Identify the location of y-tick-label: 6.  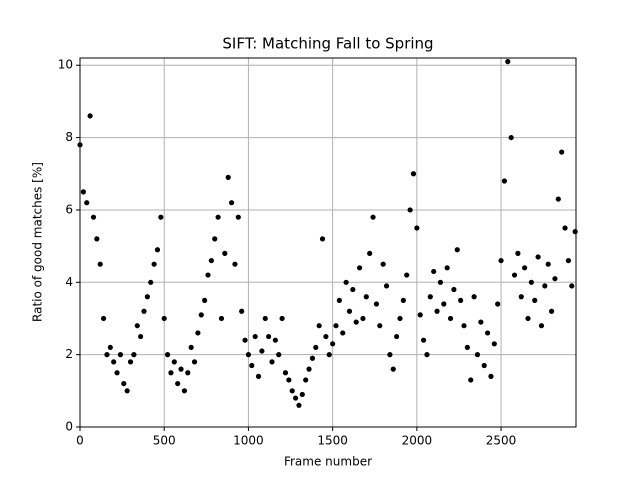
(69, 209).